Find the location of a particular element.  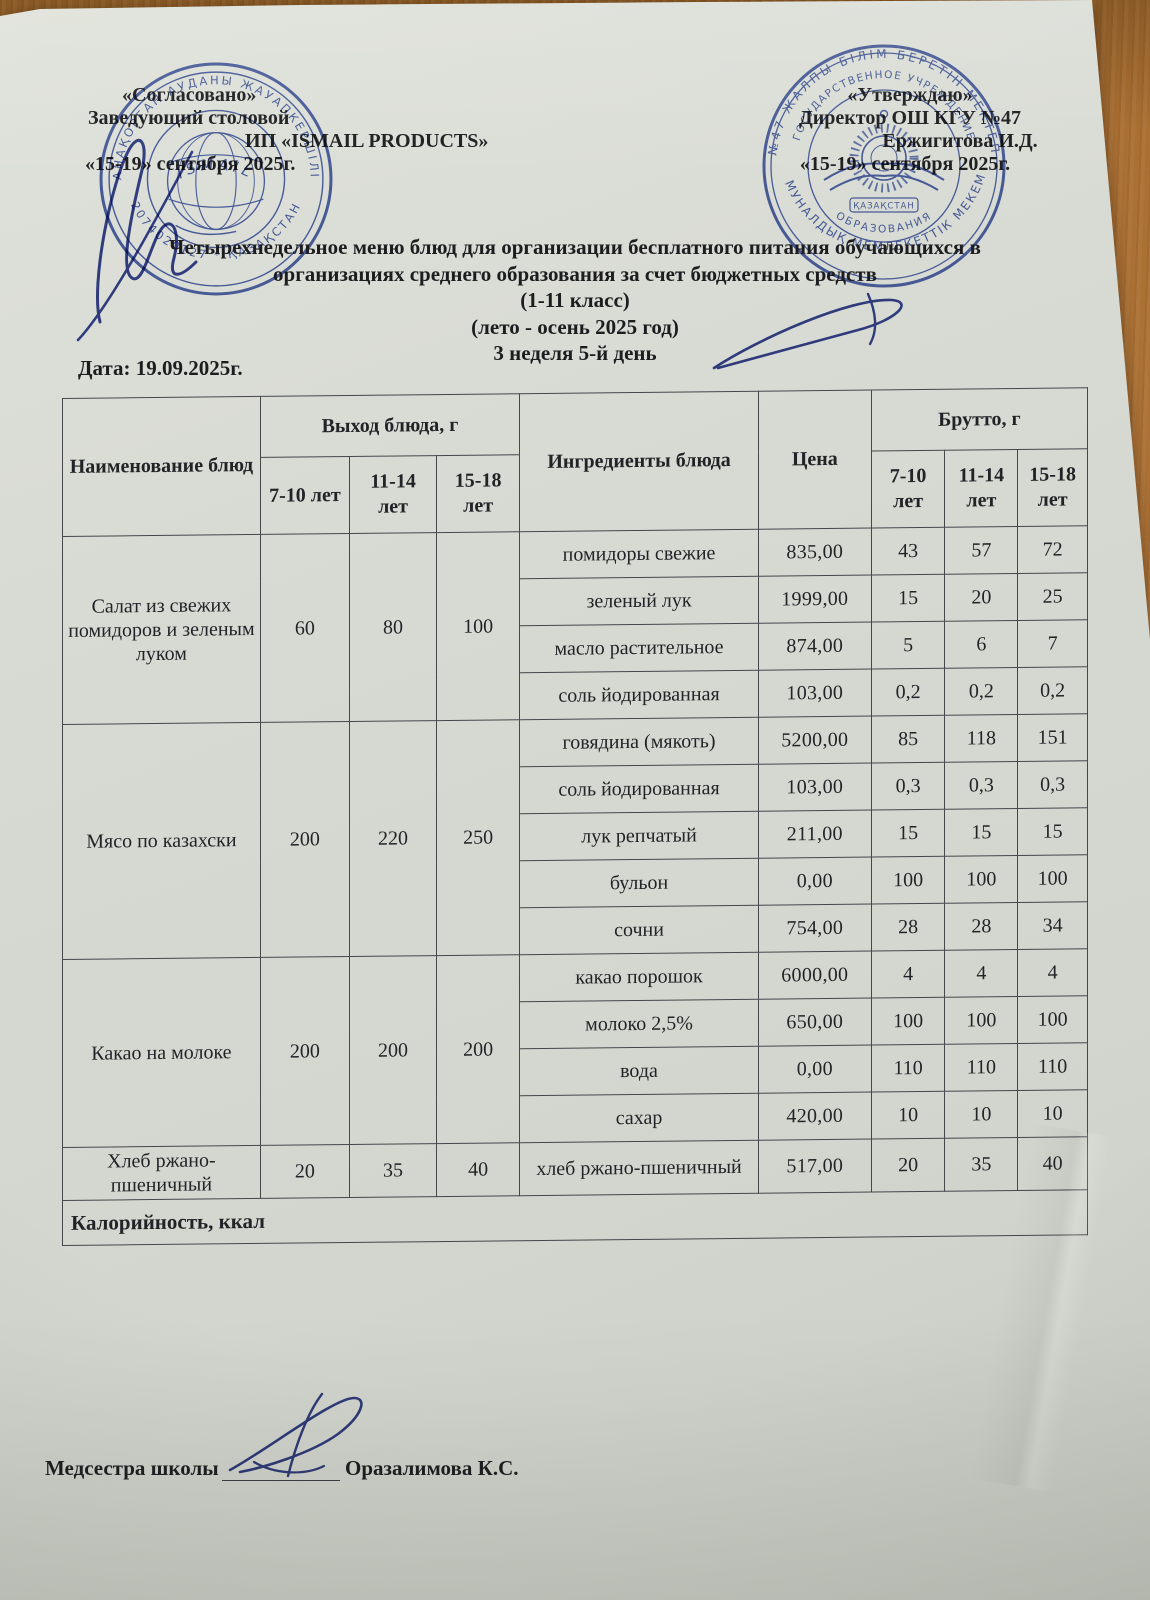

yield-cell: 60 is located at coordinates (305, 628).